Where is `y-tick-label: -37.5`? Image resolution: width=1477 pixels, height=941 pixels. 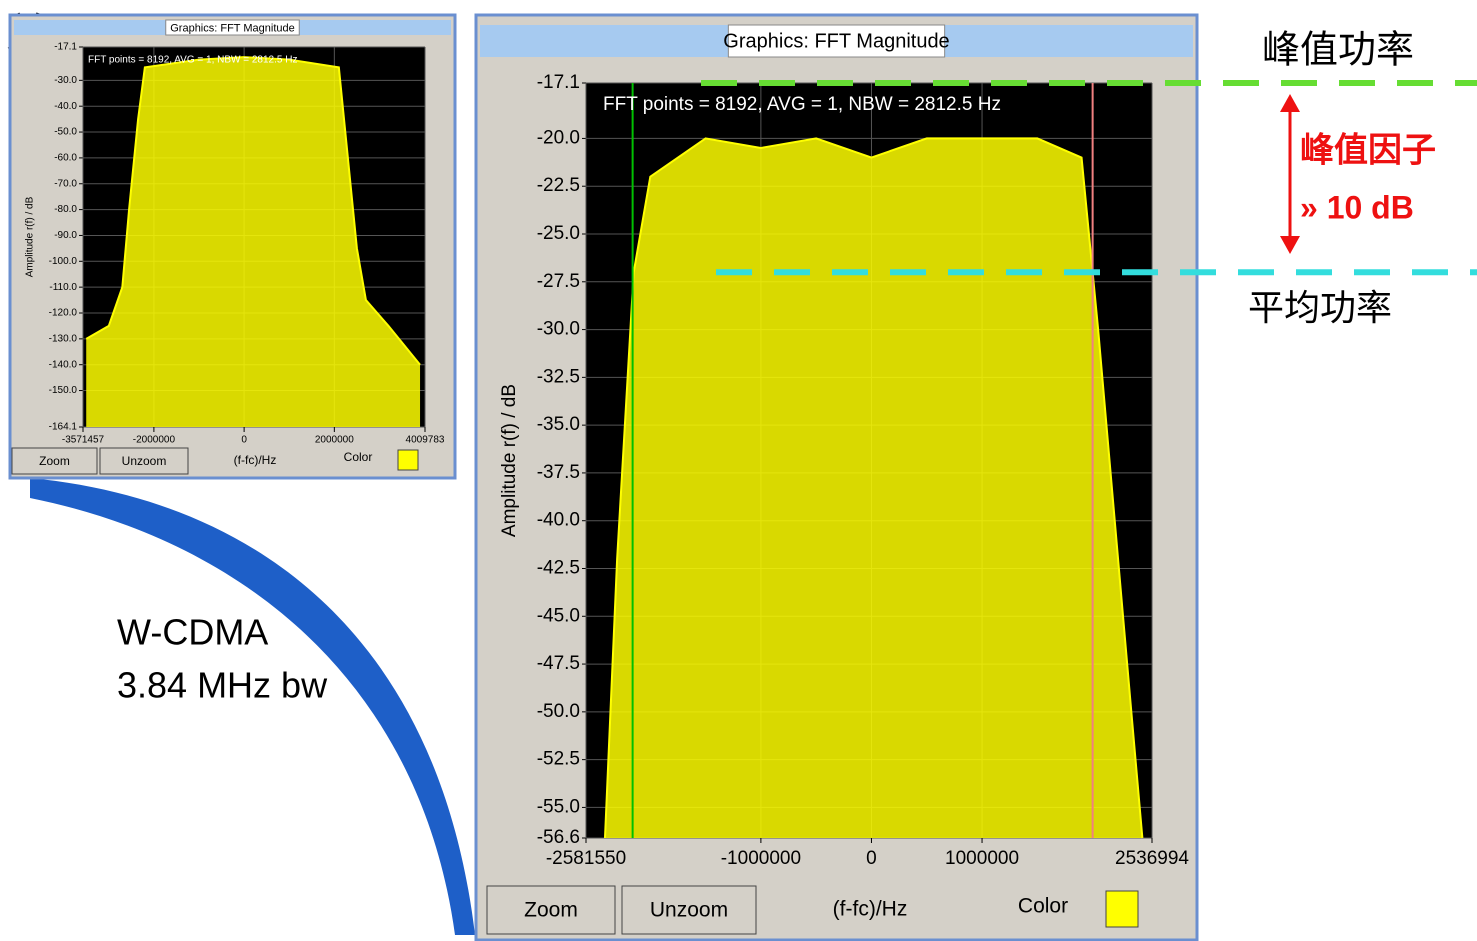 y-tick-label: -37.5 is located at coordinates (558, 472).